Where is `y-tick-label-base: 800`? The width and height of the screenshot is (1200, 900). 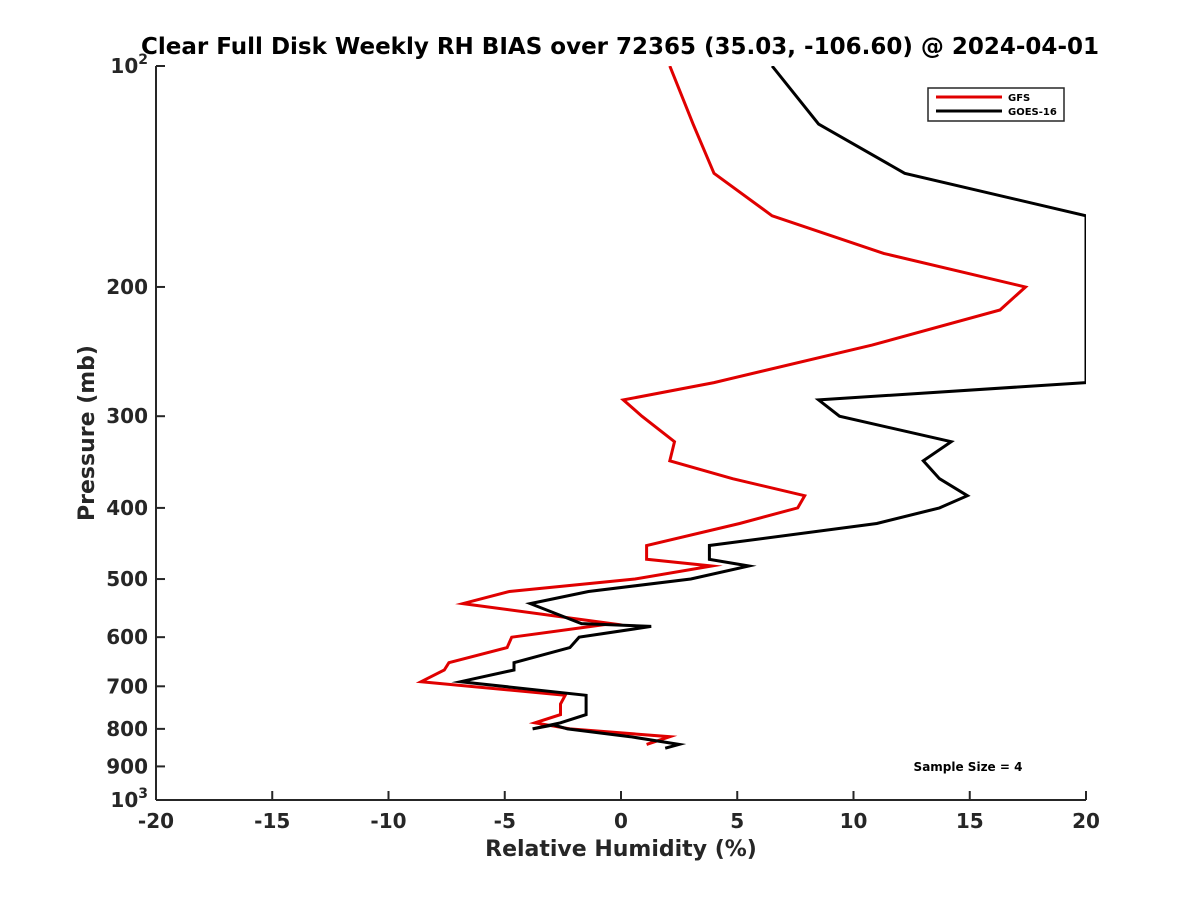
y-tick-label-base: 800 is located at coordinates (127, 729).